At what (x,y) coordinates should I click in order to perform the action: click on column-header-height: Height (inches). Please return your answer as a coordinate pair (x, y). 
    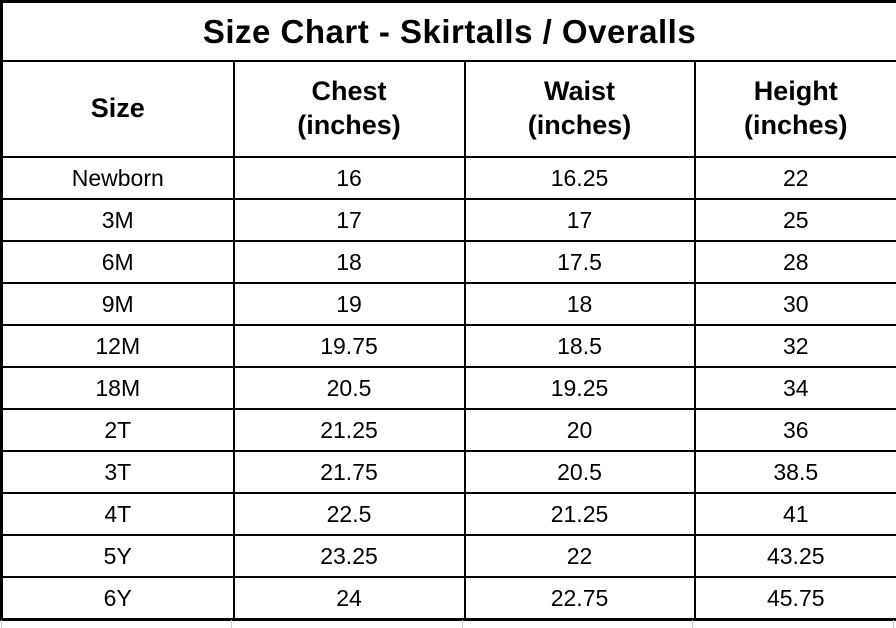
    Looking at the image, I should click on (794, 109).